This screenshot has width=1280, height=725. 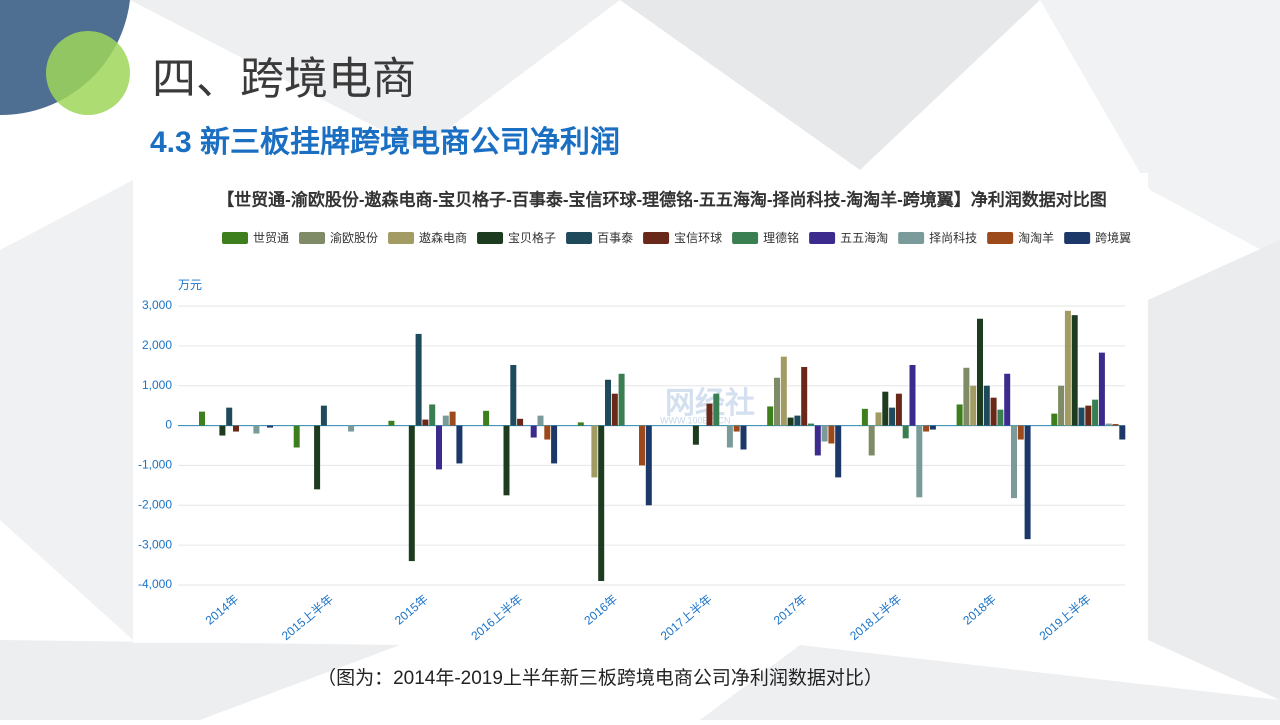 What do you see at coordinates (615, 238) in the screenshot?
I see `legend-label: 百事泰` at bounding box center [615, 238].